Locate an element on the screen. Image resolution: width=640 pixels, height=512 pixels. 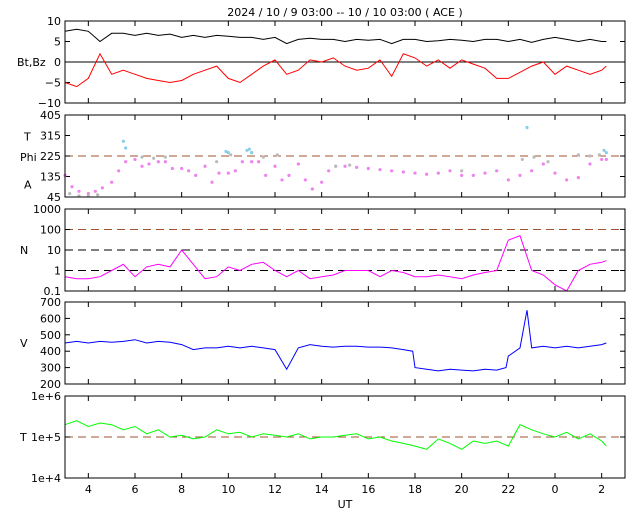
x-tick-label: 2 is located at coordinates (601, 489).